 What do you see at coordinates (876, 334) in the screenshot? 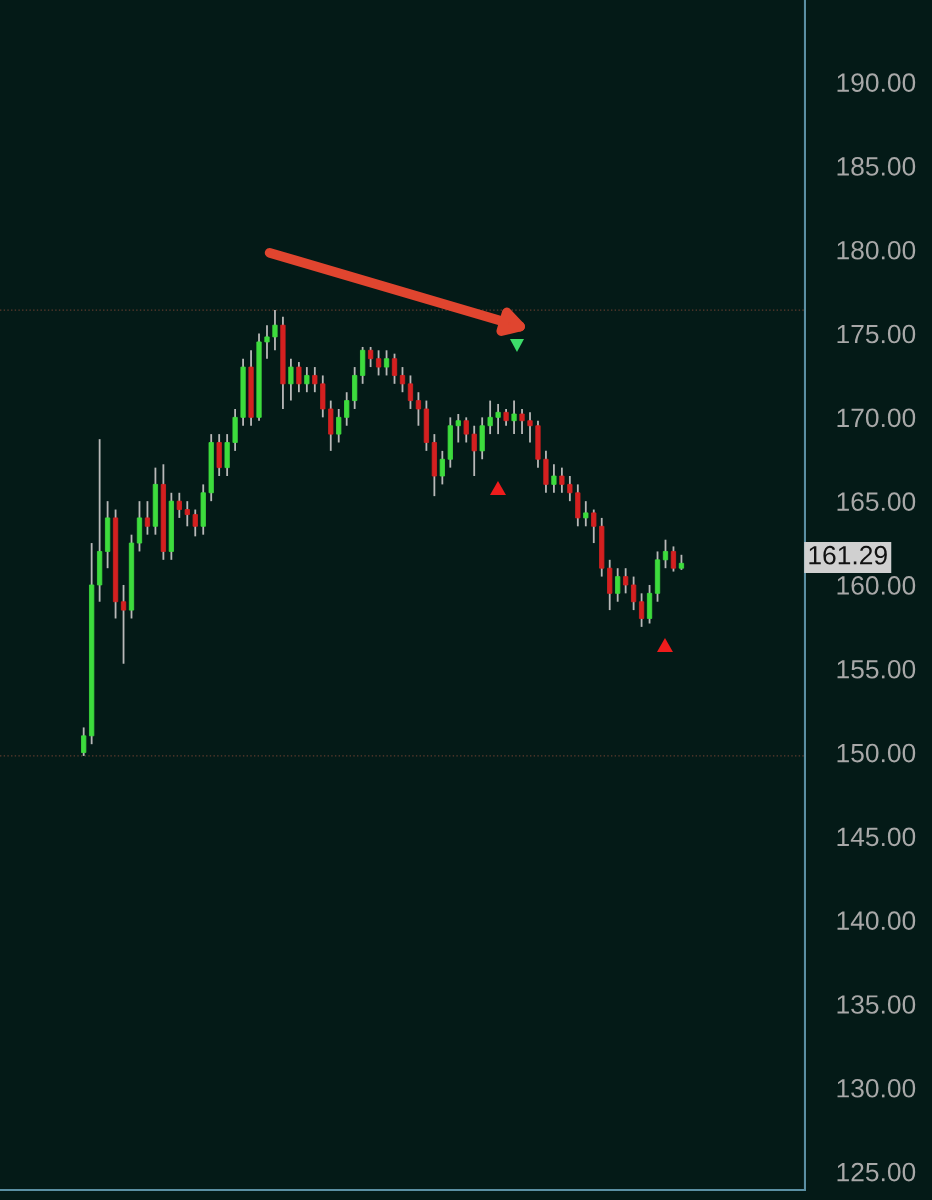
I see `y-tick-label: 175.00` at bounding box center [876, 334].